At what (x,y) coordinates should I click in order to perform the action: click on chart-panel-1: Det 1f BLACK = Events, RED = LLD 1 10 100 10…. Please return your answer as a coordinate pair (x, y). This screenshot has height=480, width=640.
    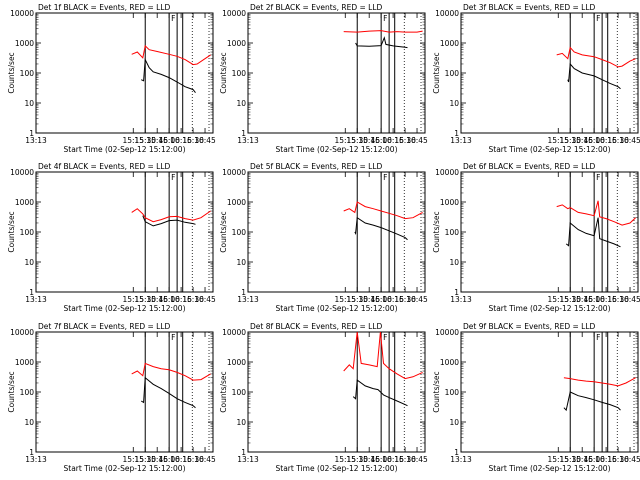
    Looking at the image, I should click on (111, 78).